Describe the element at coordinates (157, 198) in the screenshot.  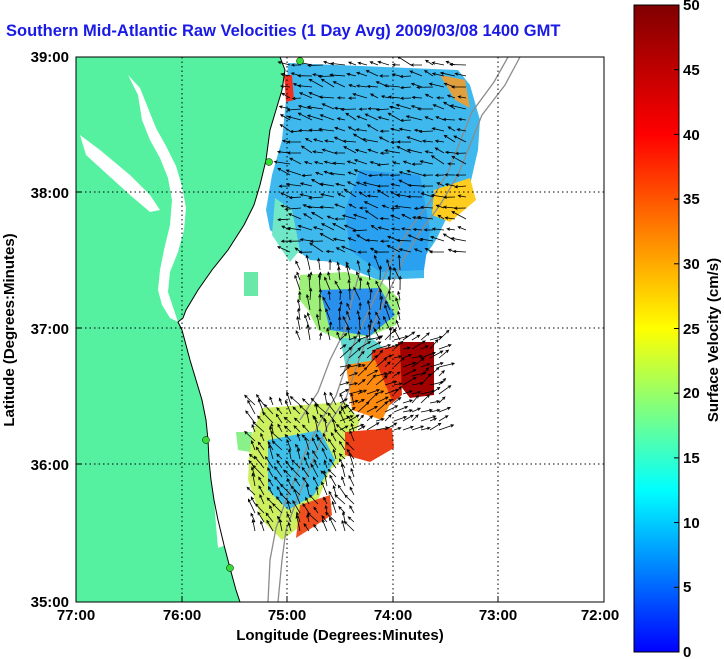
I see `chesapeake-bay` at that location.